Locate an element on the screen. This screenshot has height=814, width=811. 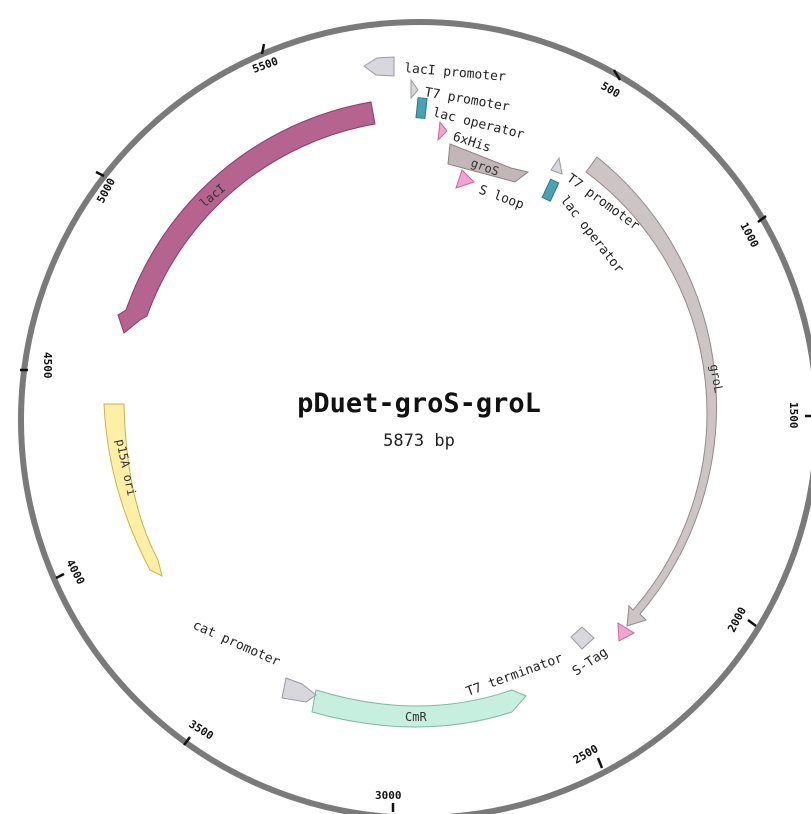
p15a-ori-arrow is located at coordinates (133, 490).